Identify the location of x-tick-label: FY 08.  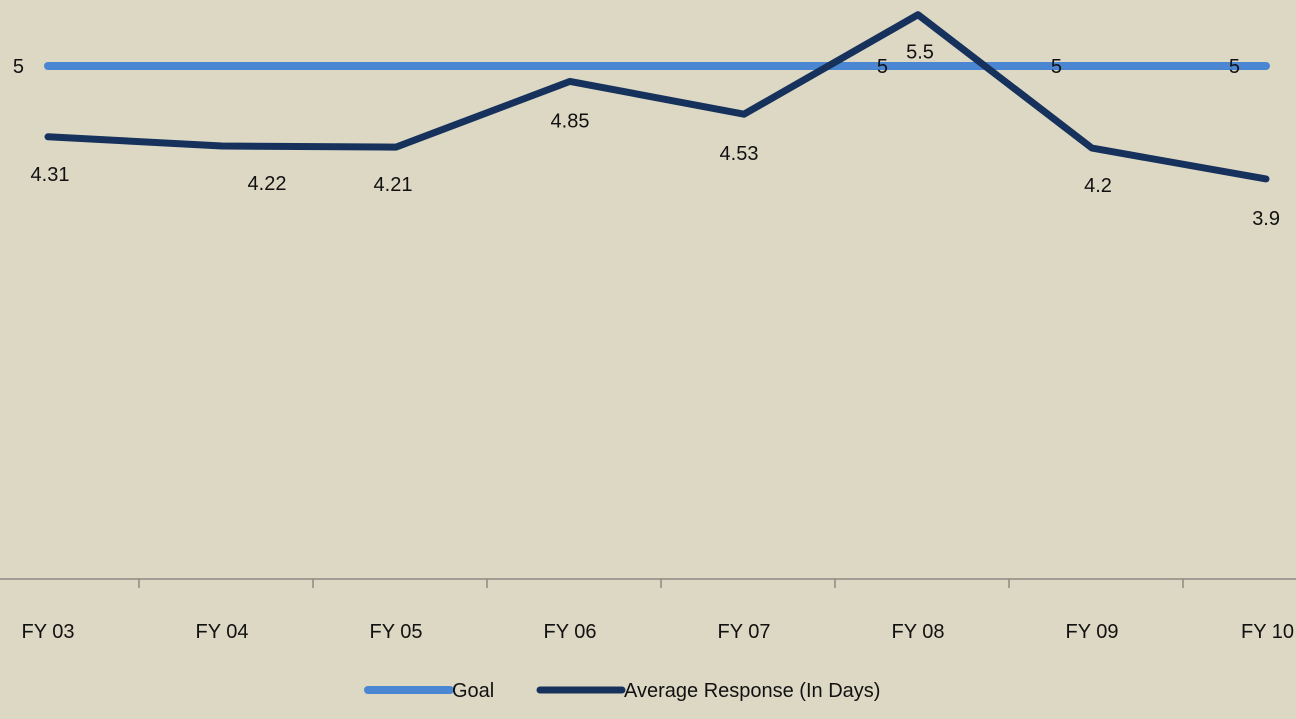
(918, 632).